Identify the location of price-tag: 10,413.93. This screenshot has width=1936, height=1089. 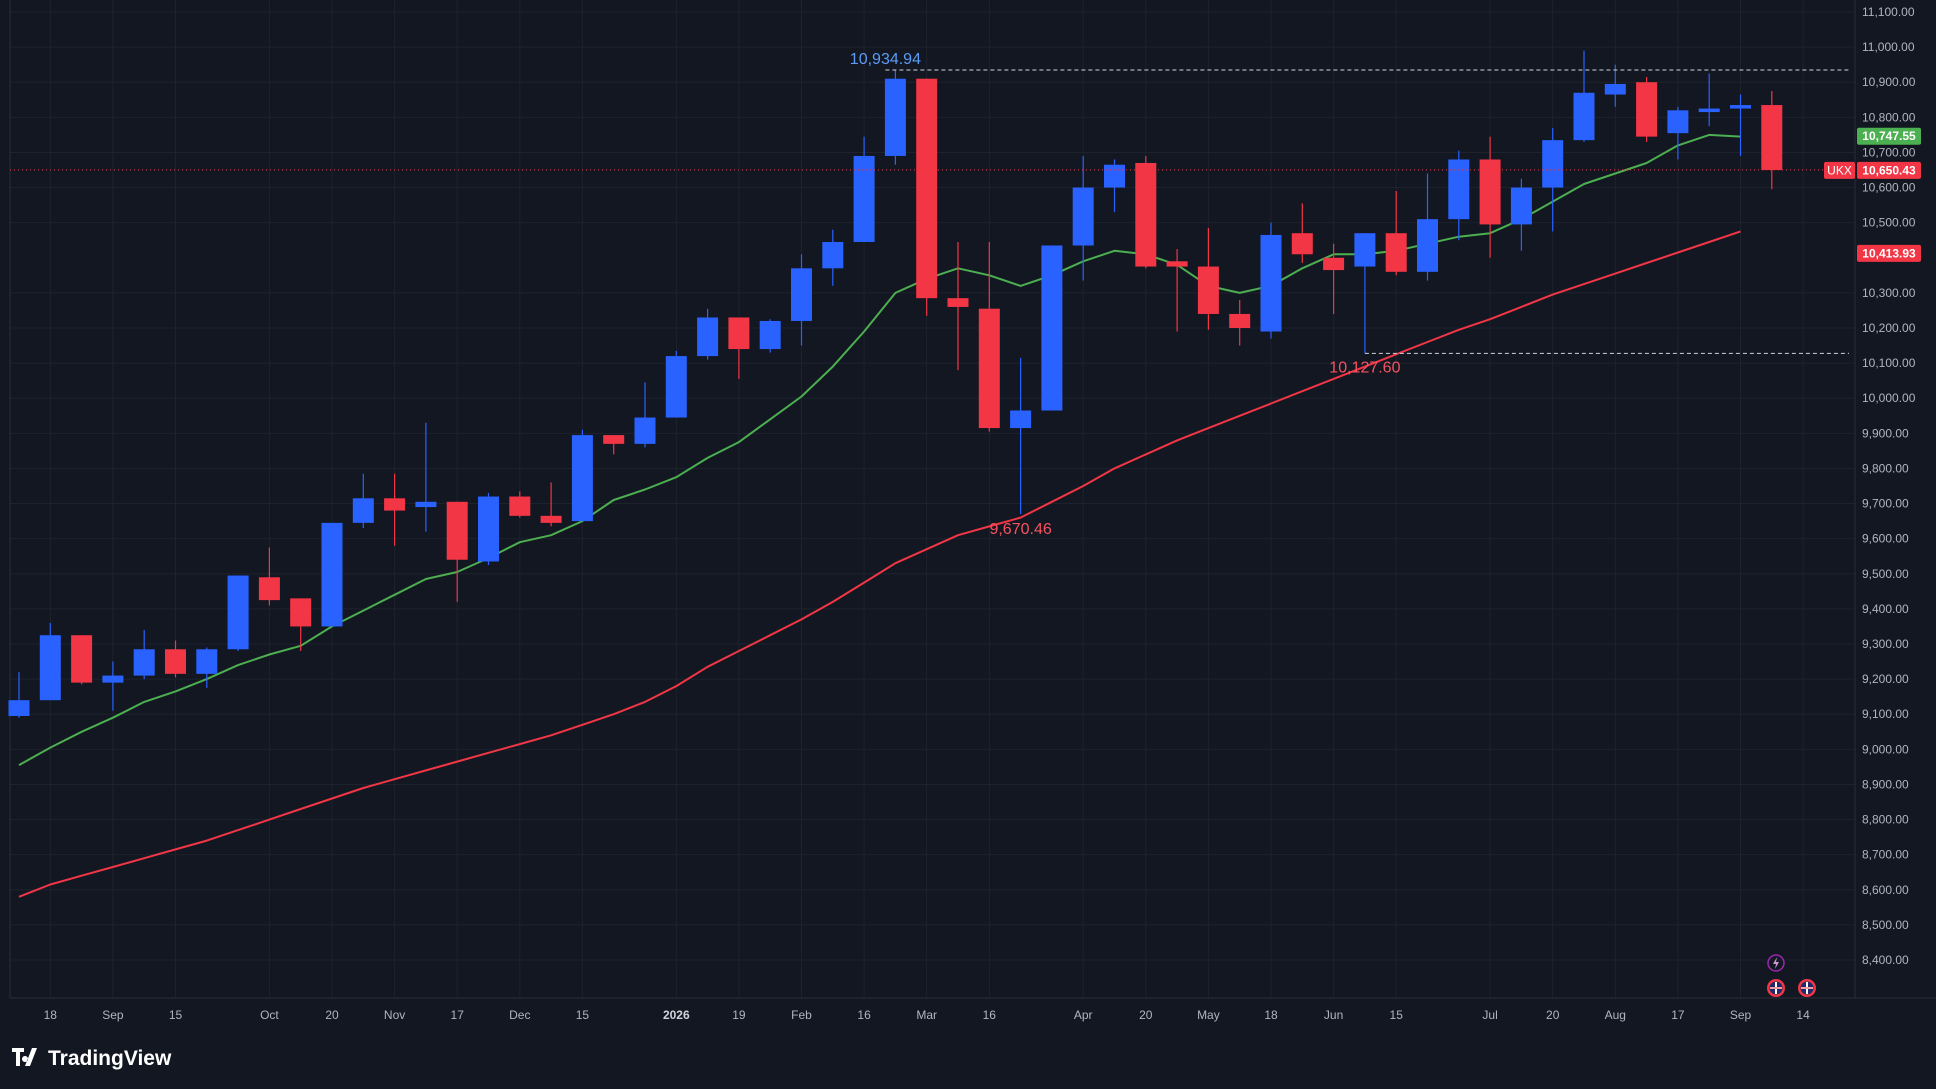
(1889, 253).